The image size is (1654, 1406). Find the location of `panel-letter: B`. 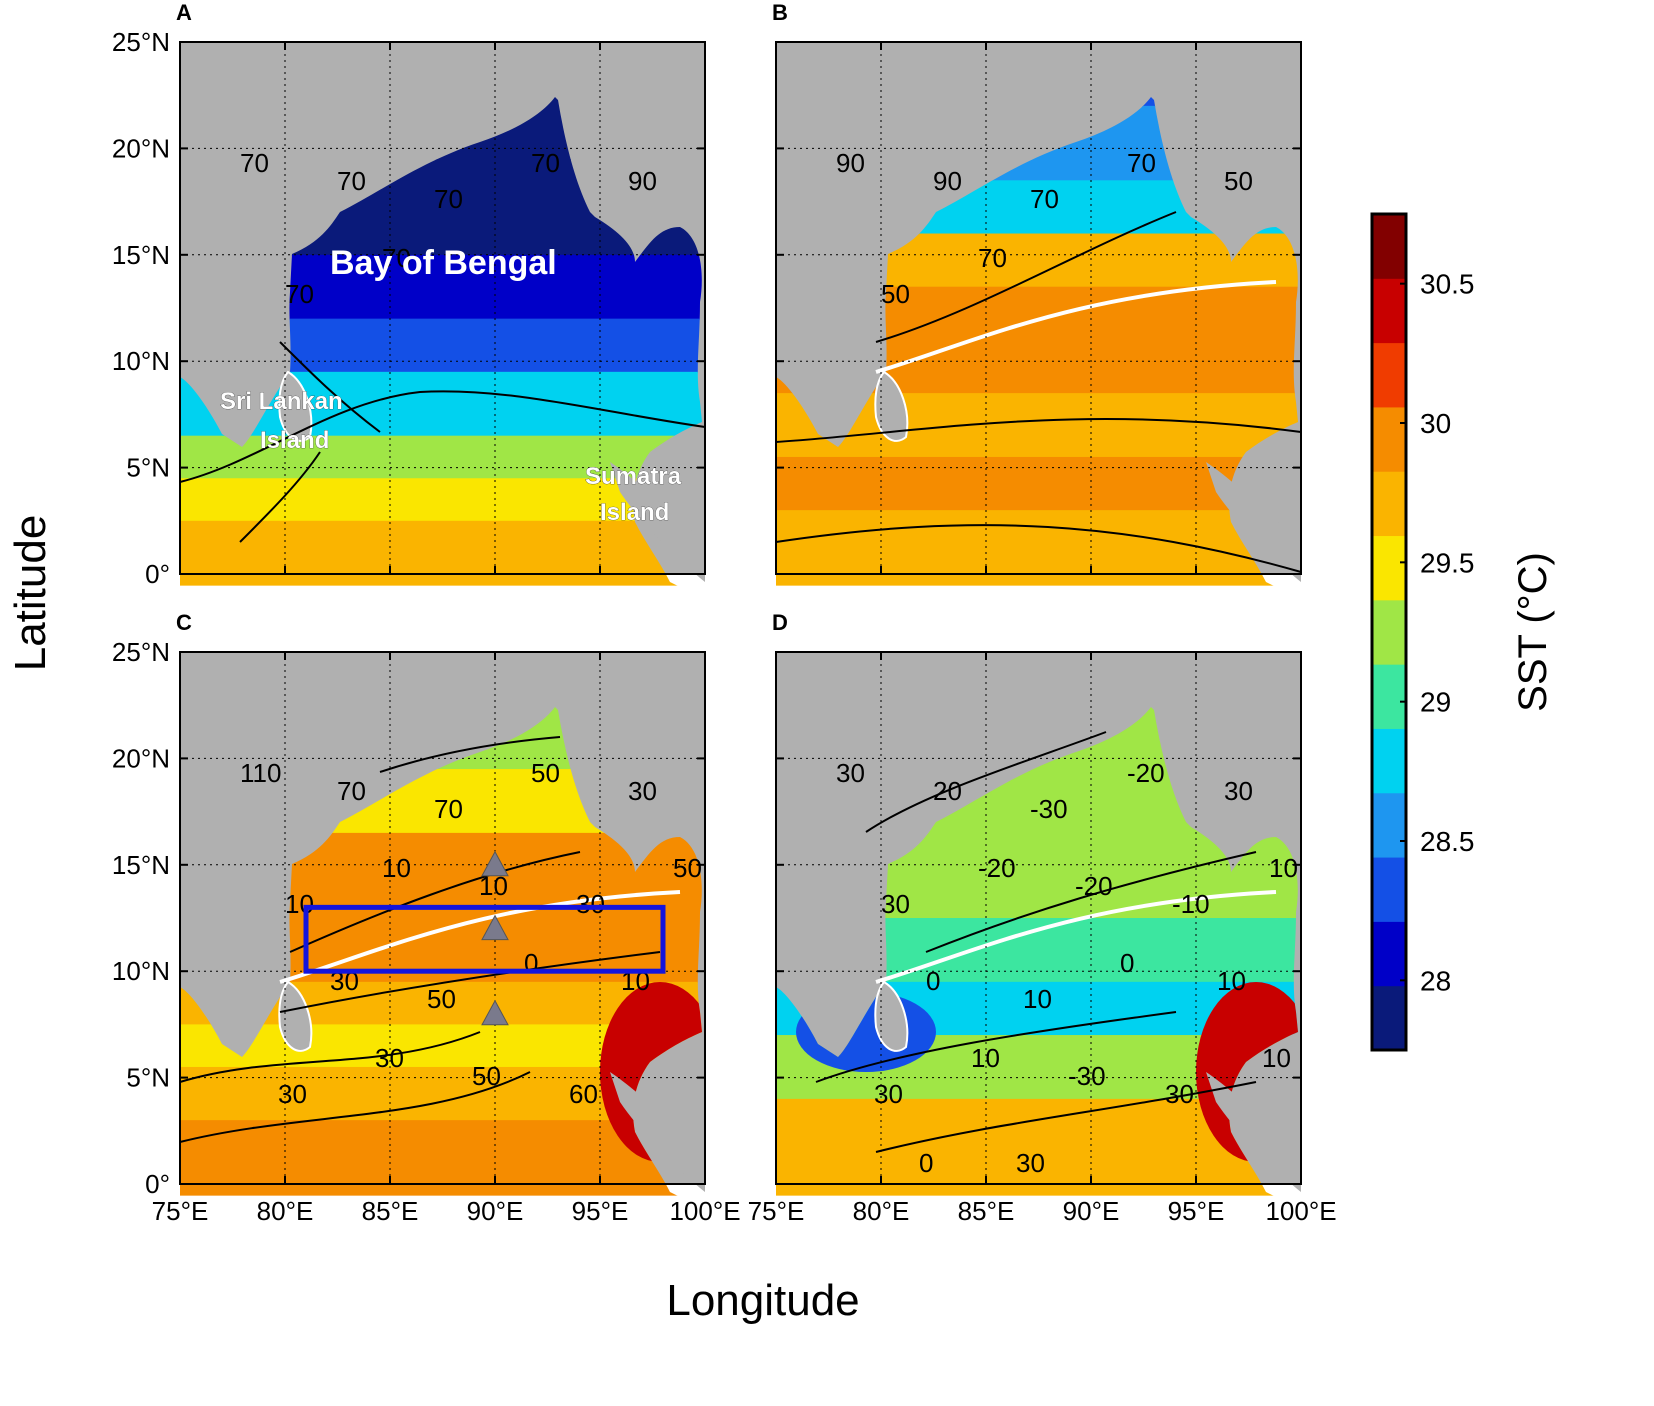

panel-letter: B is located at coordinates (780, 12).